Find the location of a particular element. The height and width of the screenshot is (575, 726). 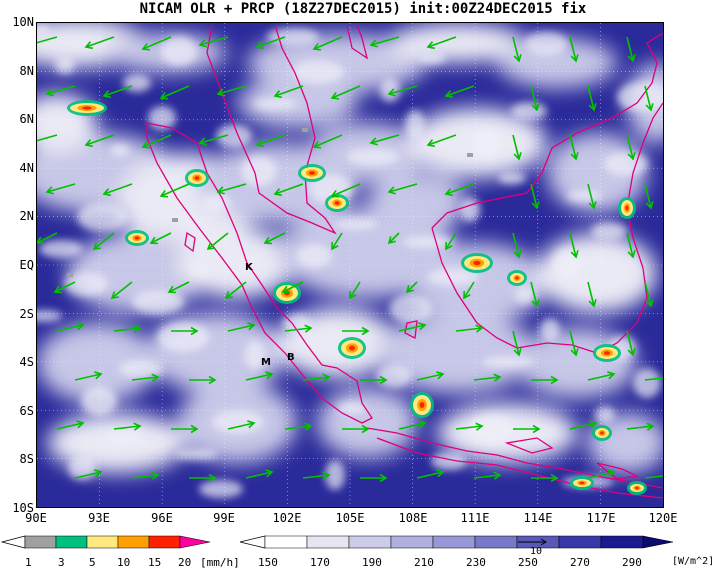

olr-unit: [W/m^2] is located at coordinates (693, 561).